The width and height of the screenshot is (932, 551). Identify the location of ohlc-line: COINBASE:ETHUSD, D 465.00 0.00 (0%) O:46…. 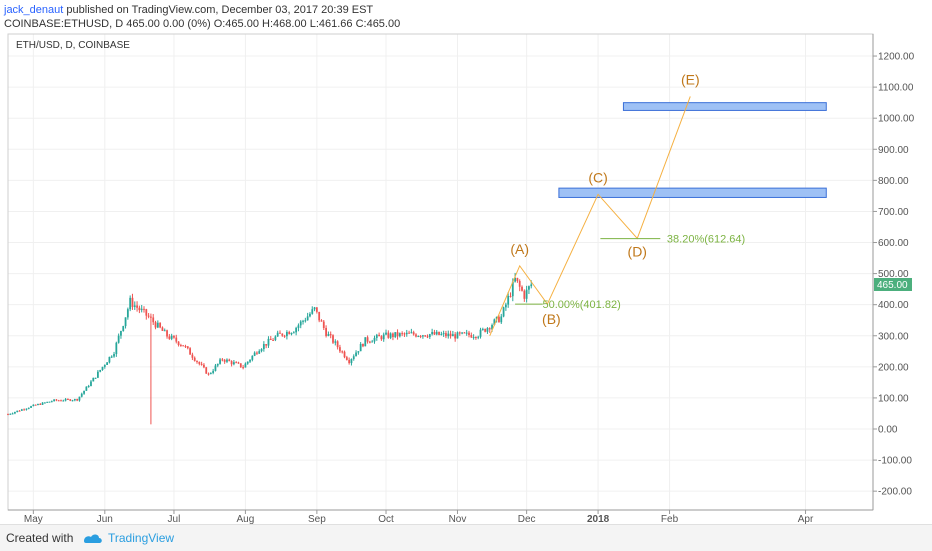
(202, 24).